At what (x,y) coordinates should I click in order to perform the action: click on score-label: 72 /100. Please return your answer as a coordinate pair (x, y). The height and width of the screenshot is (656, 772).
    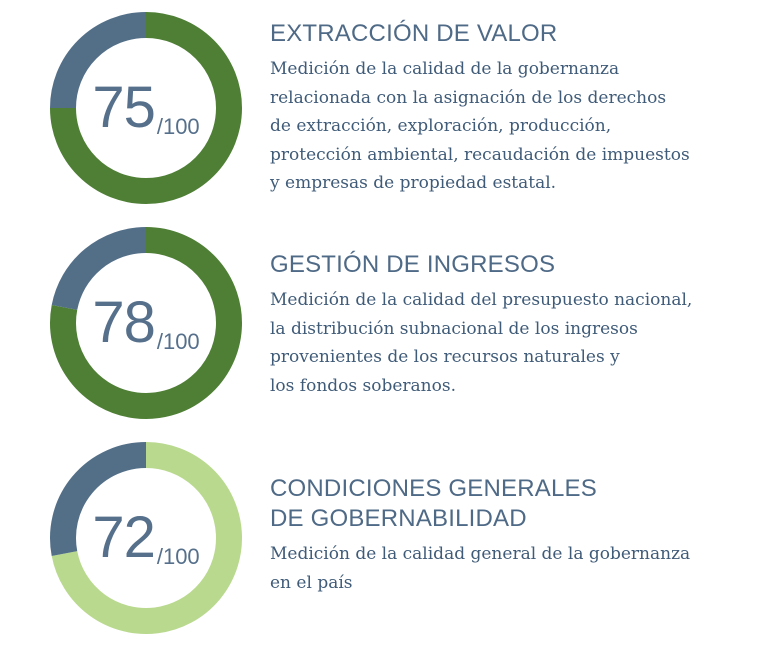
    Looking at the image, I should click on (146, 538).